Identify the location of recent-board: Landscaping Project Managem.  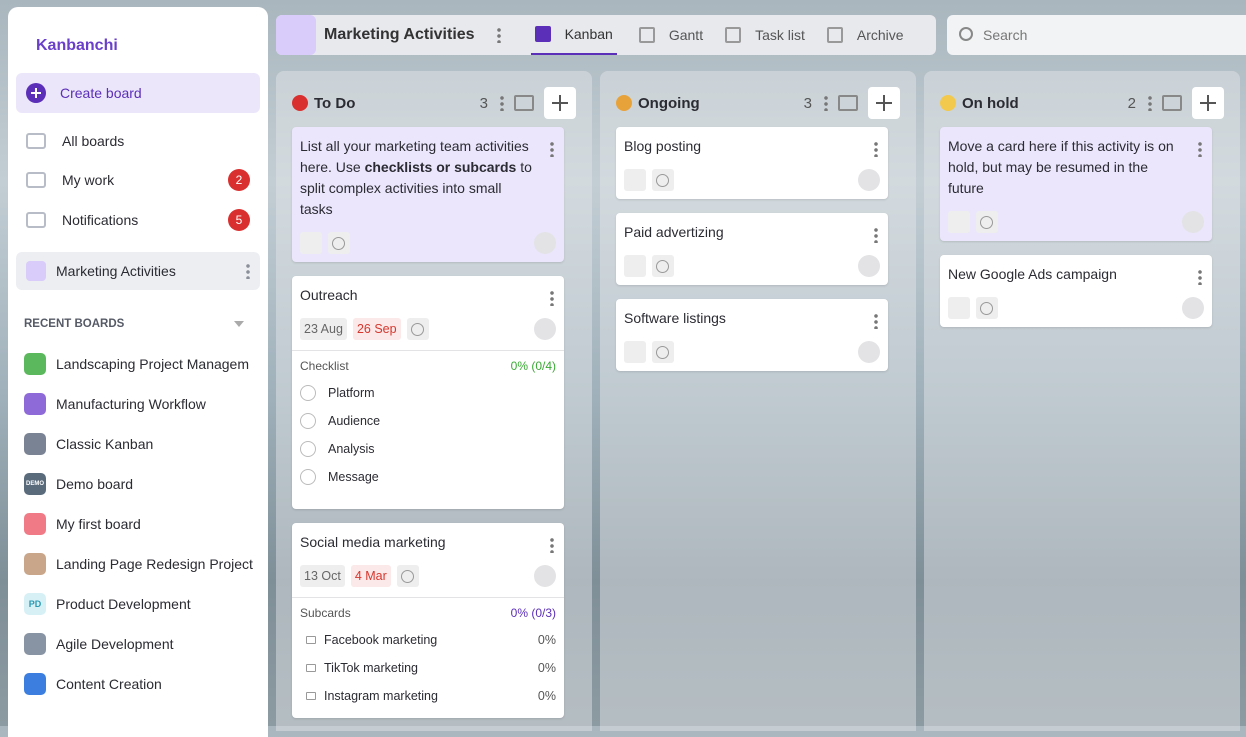
(138, 364).